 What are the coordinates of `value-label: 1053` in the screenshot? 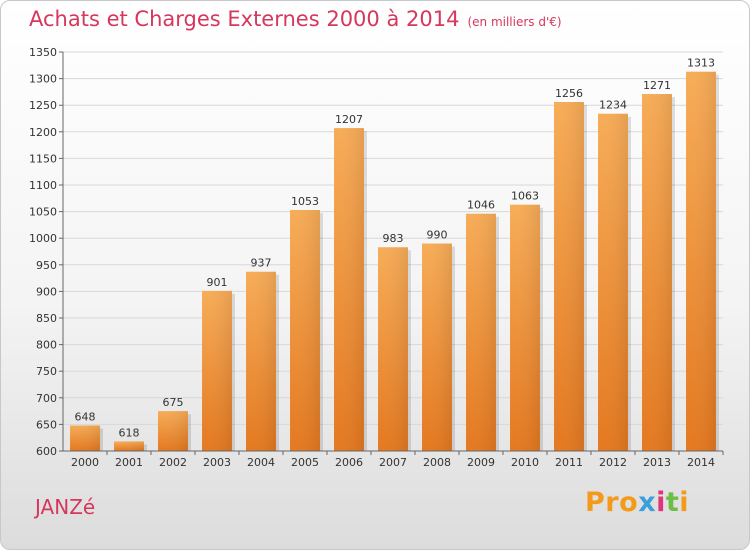 It's located at (305, 201).